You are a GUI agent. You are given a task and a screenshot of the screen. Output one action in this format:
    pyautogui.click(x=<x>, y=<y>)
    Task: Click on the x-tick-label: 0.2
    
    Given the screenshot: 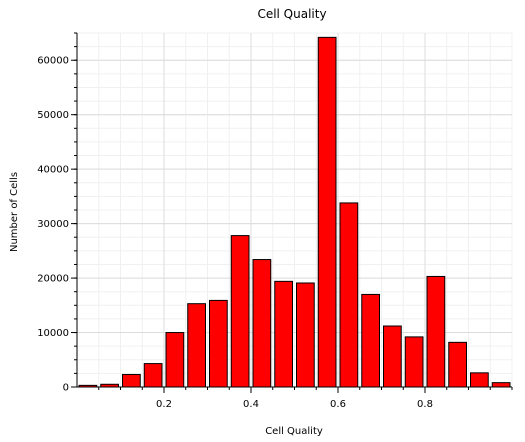 What is the action you would take?
    pyautogui.click(x=164, y=404)
    